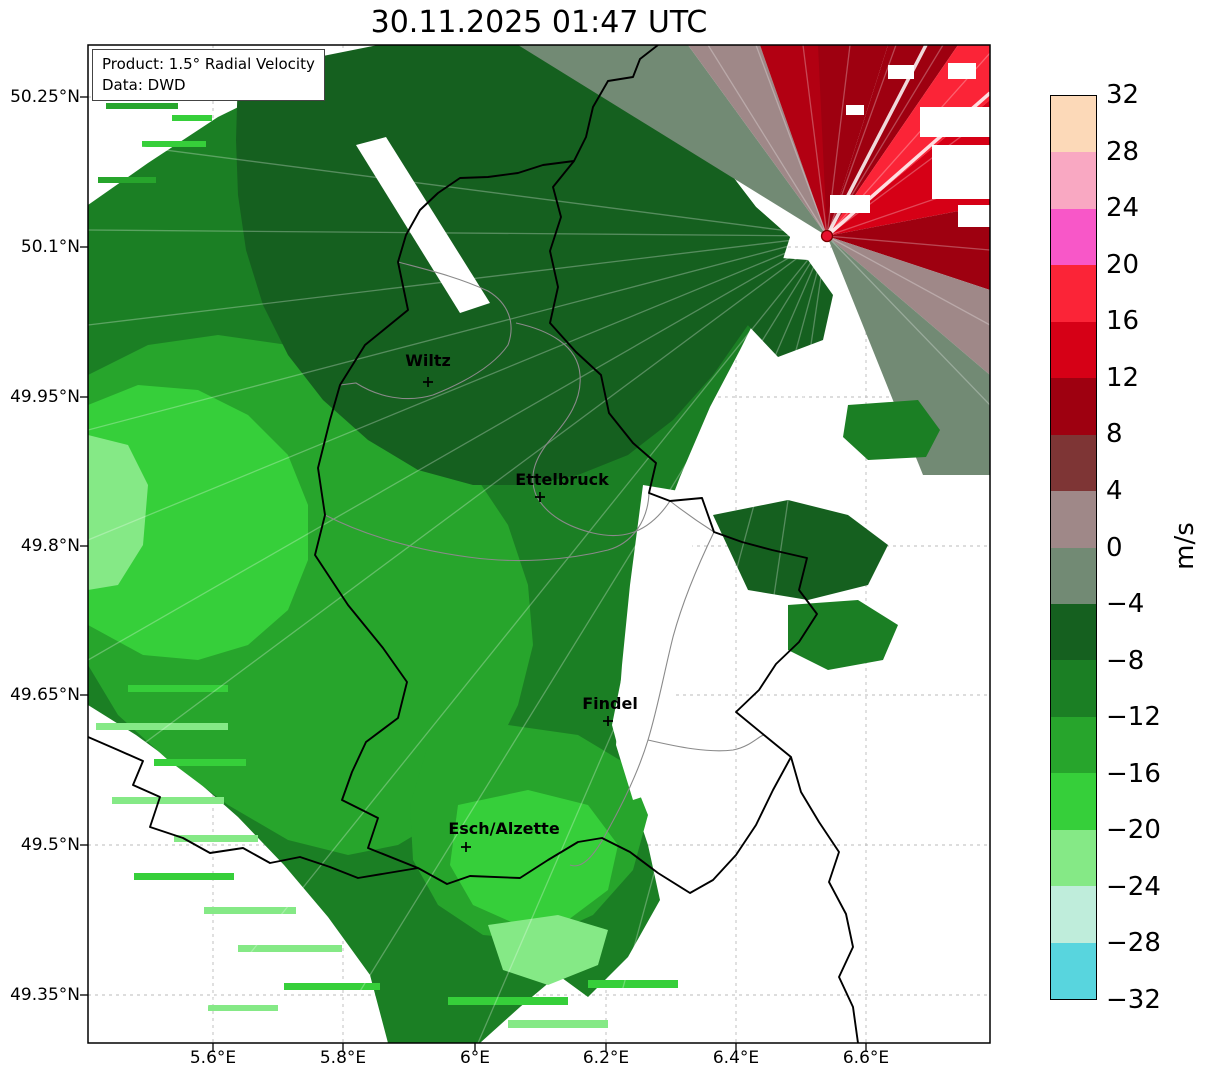 The height and width of the screenshot is (1081, 1207). What do you see at coordinates (45, 695) in the screenshot?
I see `lat-tick-label: 49.65°N` at bounding box center [45, 695].